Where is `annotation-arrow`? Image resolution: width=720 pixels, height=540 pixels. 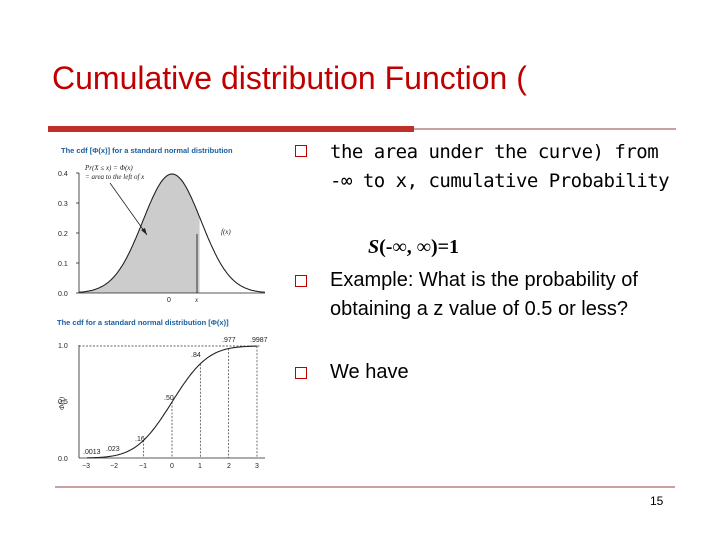 annotation-arrow is located at coordinates (128, 209).